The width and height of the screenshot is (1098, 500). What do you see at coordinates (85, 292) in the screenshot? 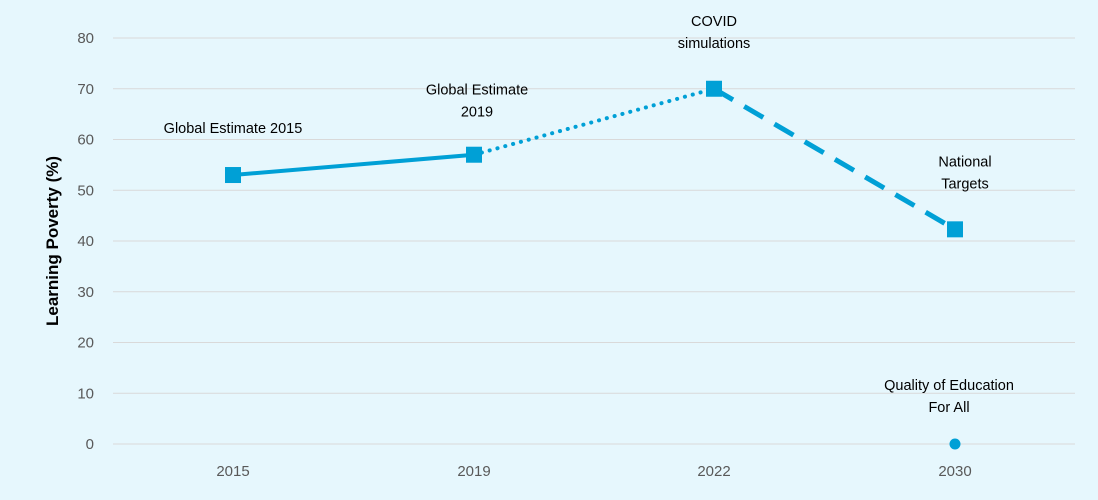
I see `y-tick-label: 30` at bounding box center [85, 292].